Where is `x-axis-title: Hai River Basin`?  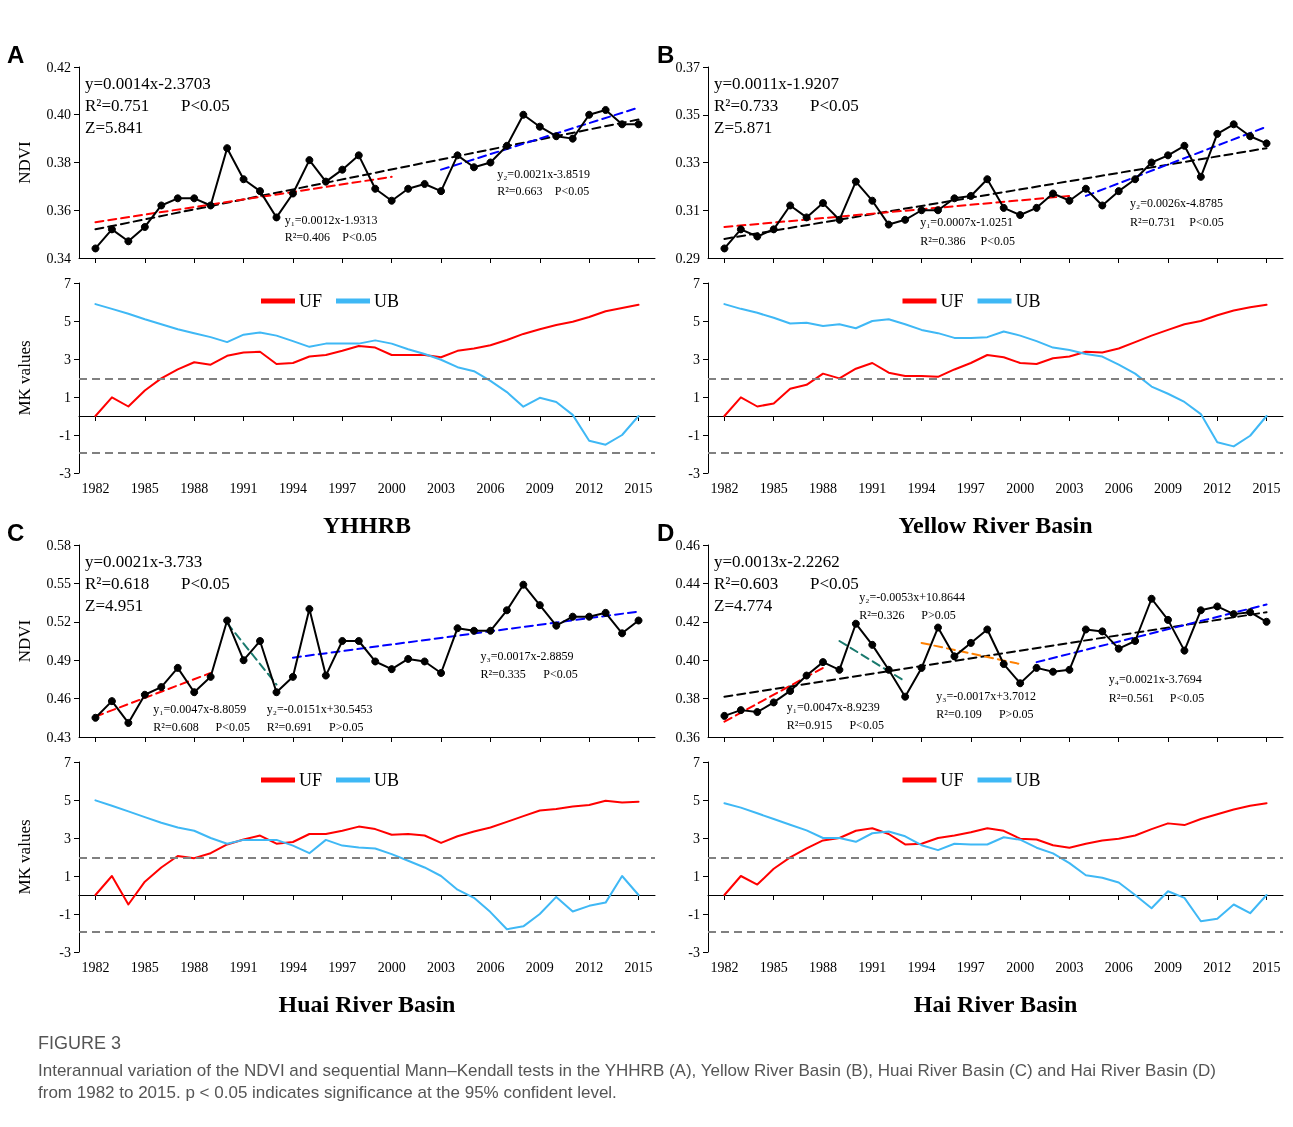 x-axis-title: Hai River Basin is located at coordinates (995, 1004).